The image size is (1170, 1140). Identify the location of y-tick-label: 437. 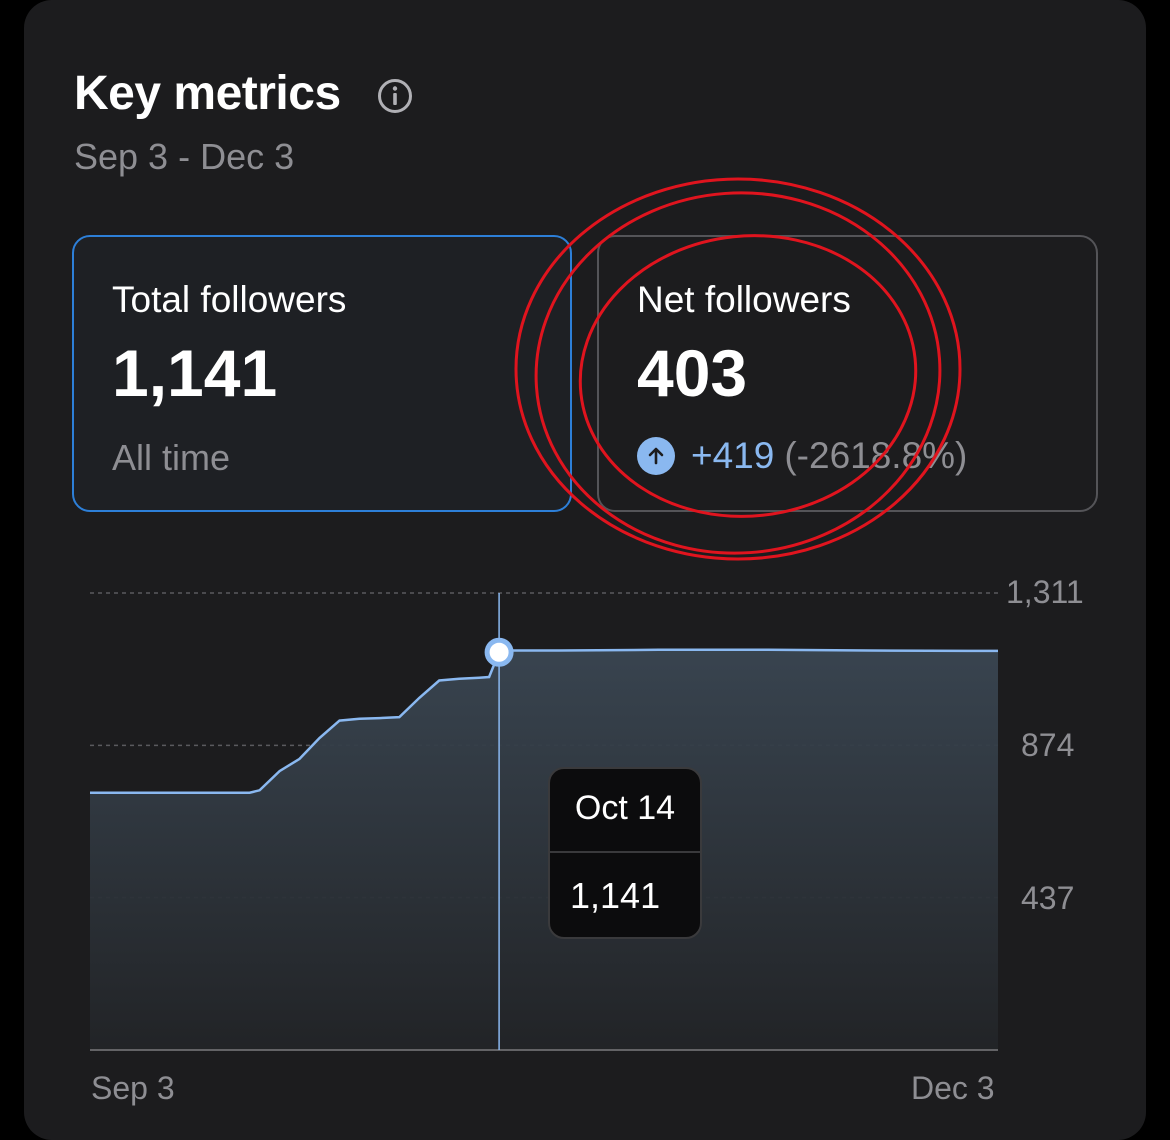
(1048, 898).